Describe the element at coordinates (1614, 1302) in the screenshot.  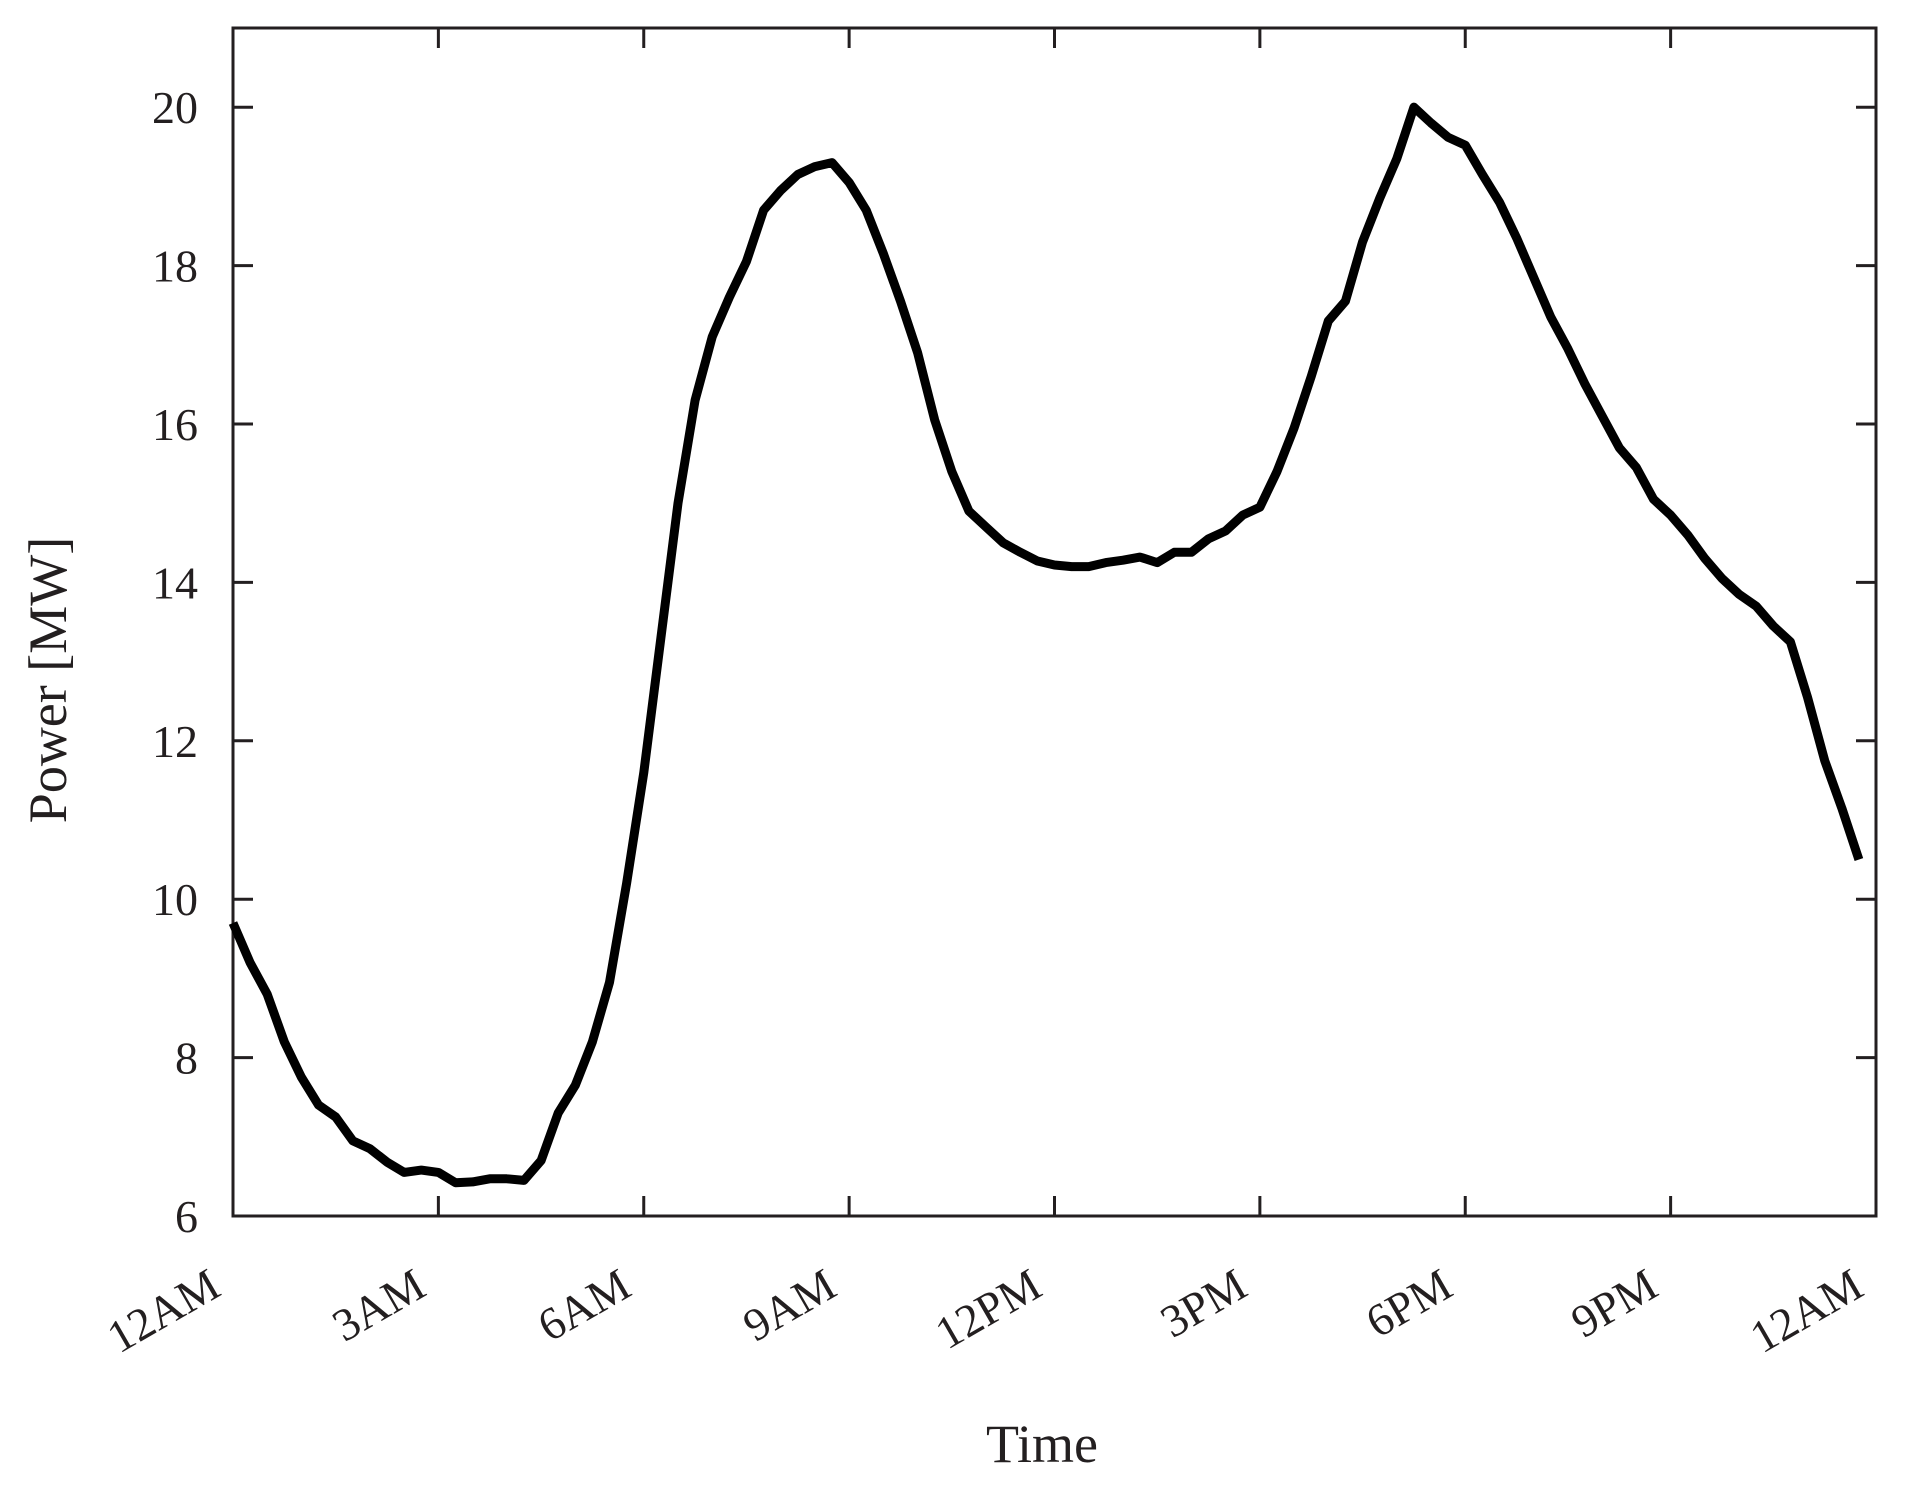
I see `x-tick-label: 9PM` at that location.